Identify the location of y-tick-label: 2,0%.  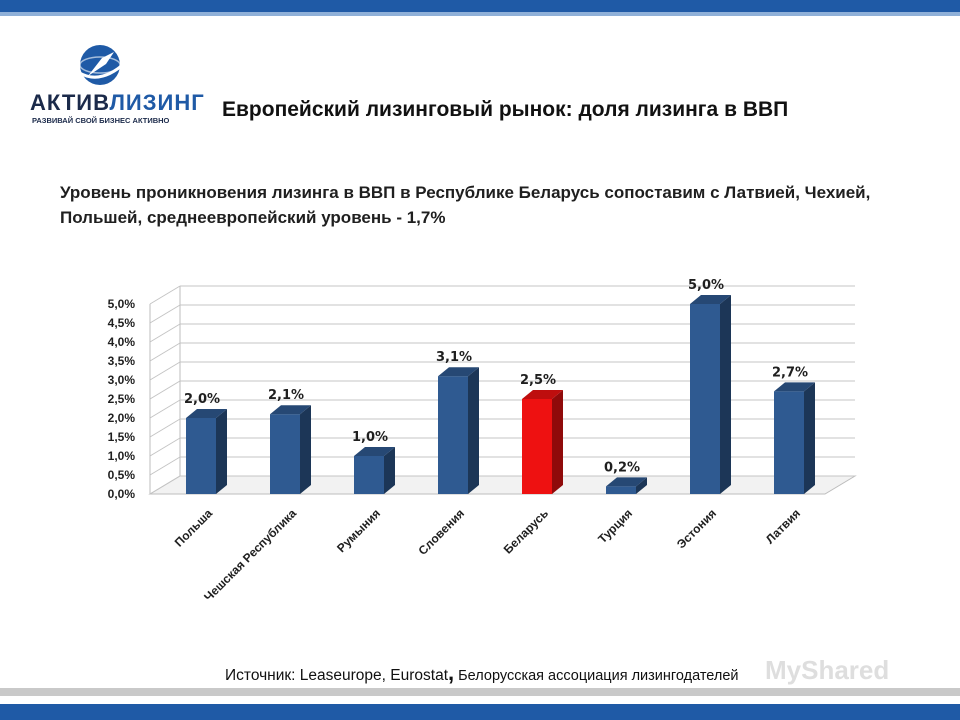
(122, 418).